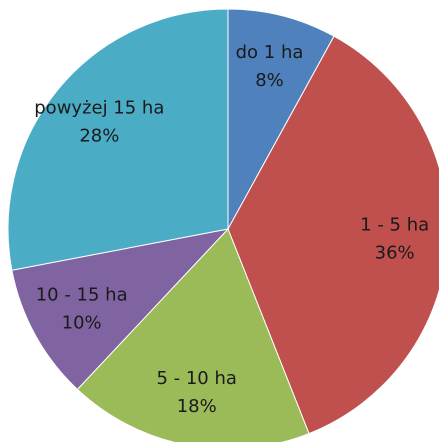 The image size is (439, 442). What do you see at coordinates (269, 80) in the screenshot?
I see `value-label: 8%` at bounding box center [269, 80].